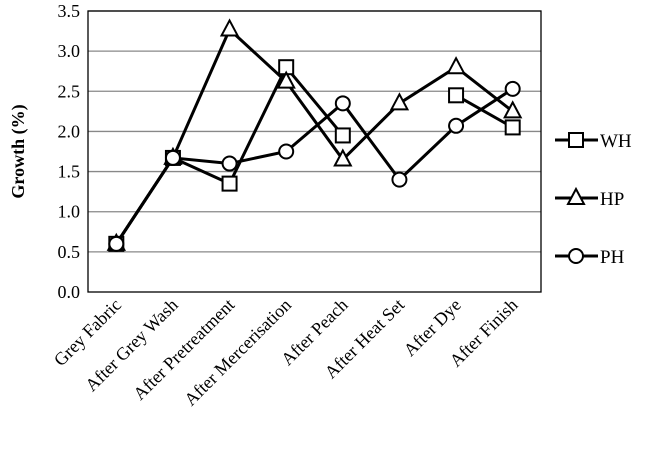 This screenshot has width=672, height=466. I want to click on y-tick-label: 2.5, so click(69, 91).